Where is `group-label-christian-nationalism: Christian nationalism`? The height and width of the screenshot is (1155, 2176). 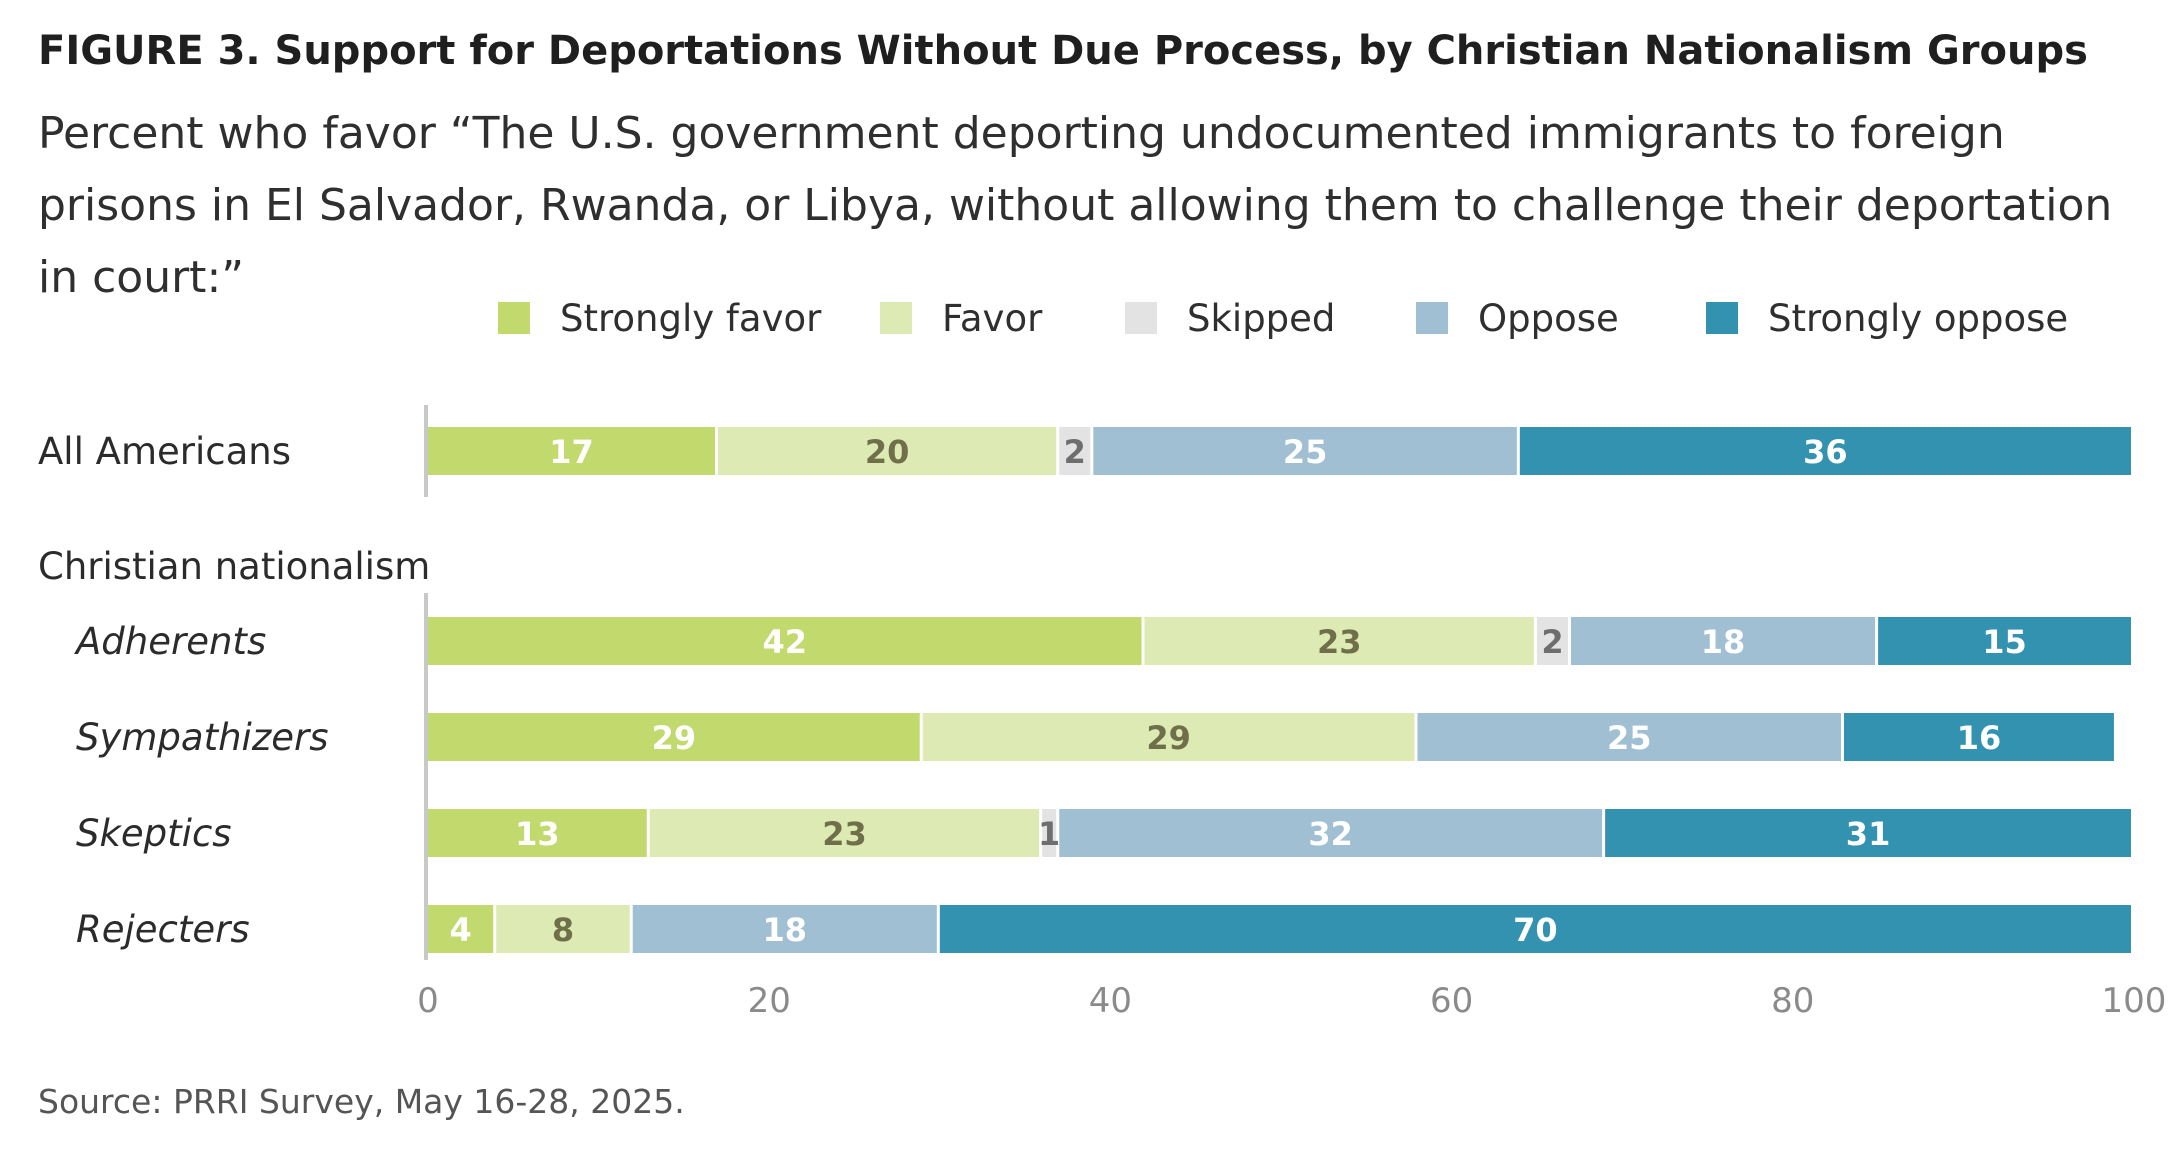 group-label-christian-nationalism: Christian nationalism is located at coordinates (234, 566).